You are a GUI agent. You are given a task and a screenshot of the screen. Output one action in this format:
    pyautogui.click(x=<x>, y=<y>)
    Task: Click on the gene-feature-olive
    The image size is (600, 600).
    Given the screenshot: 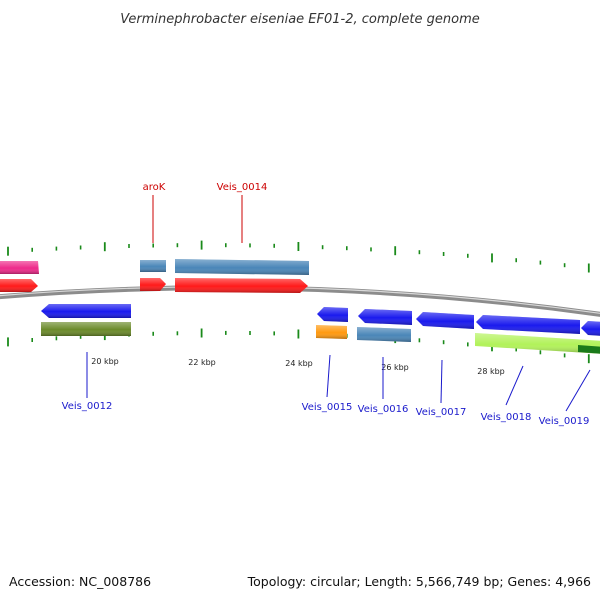 What is the action you would take?
    pyautogui.click(x=86, y=329)
    